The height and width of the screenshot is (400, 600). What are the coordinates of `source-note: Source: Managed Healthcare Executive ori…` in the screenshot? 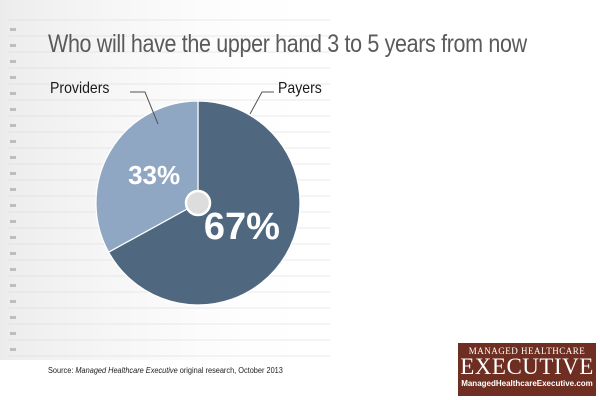 It's located at (165, 370).